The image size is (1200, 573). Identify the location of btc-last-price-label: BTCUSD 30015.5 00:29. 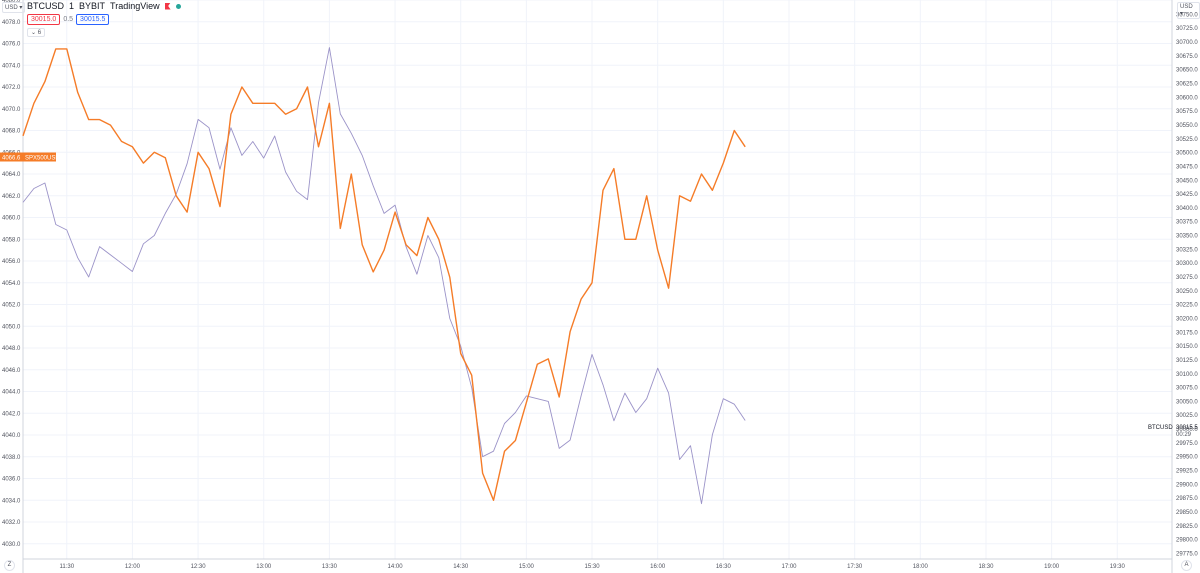
(1173, 431).